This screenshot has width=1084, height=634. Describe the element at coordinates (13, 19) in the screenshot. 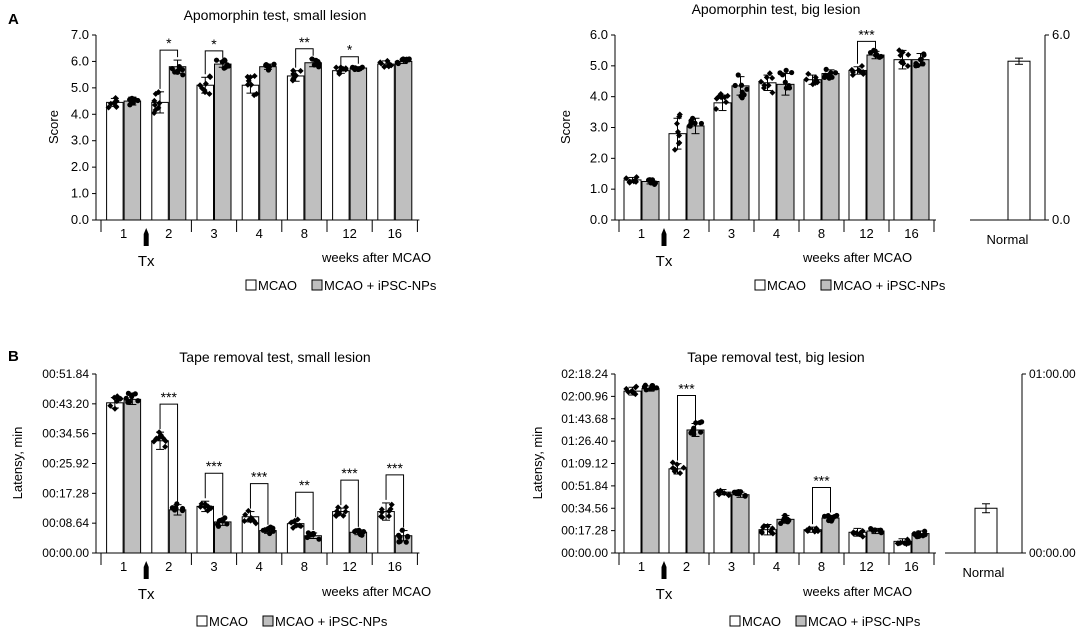

I see `panel-label-a: A` at that location.